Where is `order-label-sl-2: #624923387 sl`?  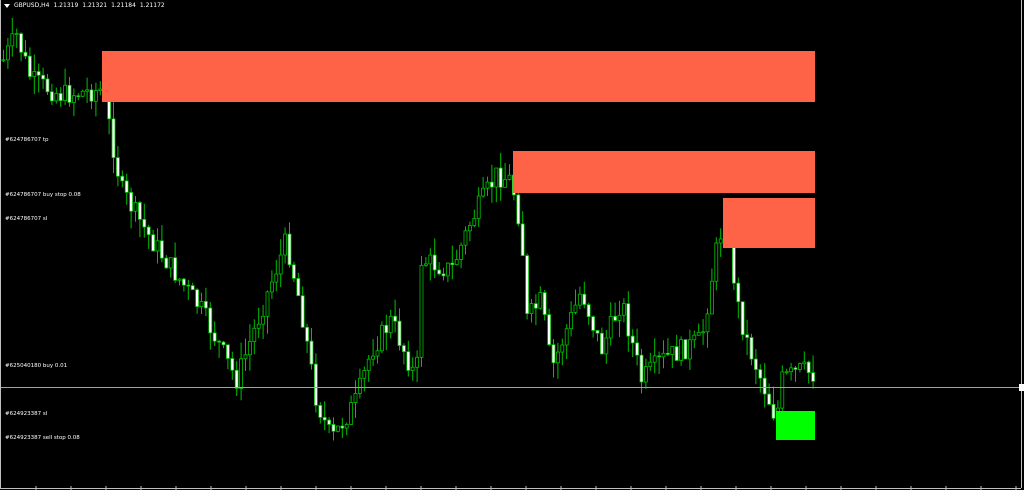
order-label-sl-2: #624923387 sl is located at coordinates (26, 414).